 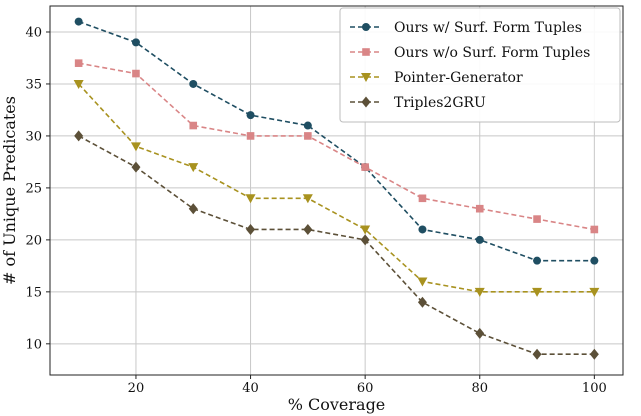 I want to click on legend-item: Triples2GRU, so click(x=418, y=103).